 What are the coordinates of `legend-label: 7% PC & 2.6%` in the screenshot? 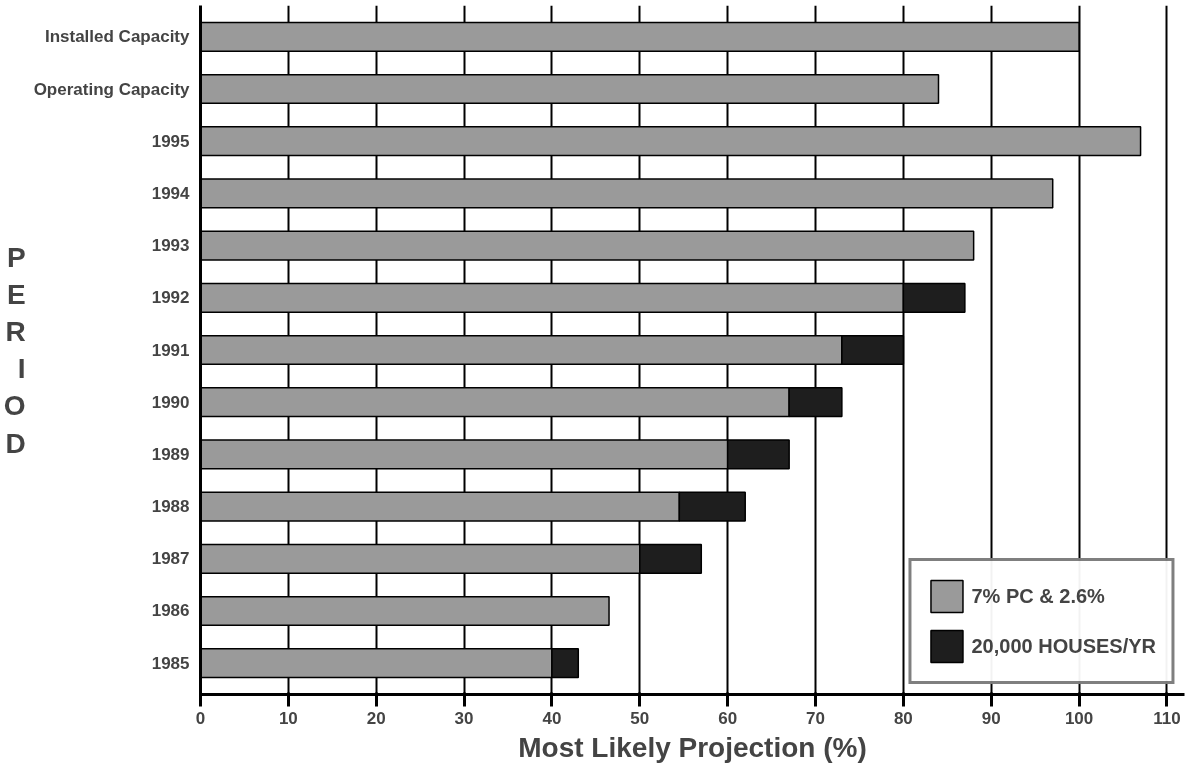 It's located at (1038, 596).